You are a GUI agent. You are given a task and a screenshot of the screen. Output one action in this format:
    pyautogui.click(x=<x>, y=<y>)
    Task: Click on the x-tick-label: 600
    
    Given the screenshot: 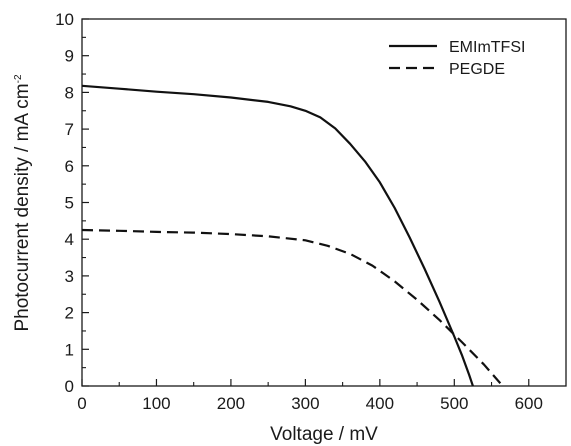 What is the action you would take?
    pyautogui.click(x=529, y=403)
    